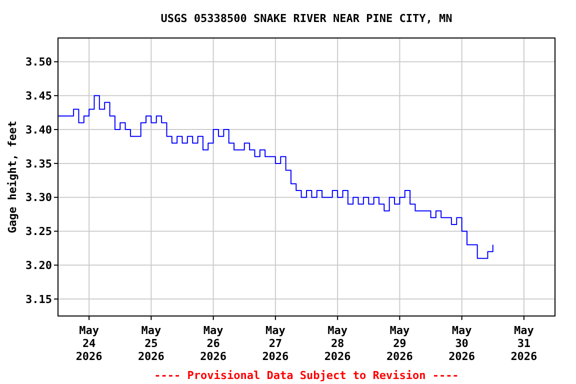 The image size is (576, 384). What do you see at coordinates (12, 177) in the screenshot?
I see `y-axis-title: Gage height, feet` at bounding box center [12, 177].